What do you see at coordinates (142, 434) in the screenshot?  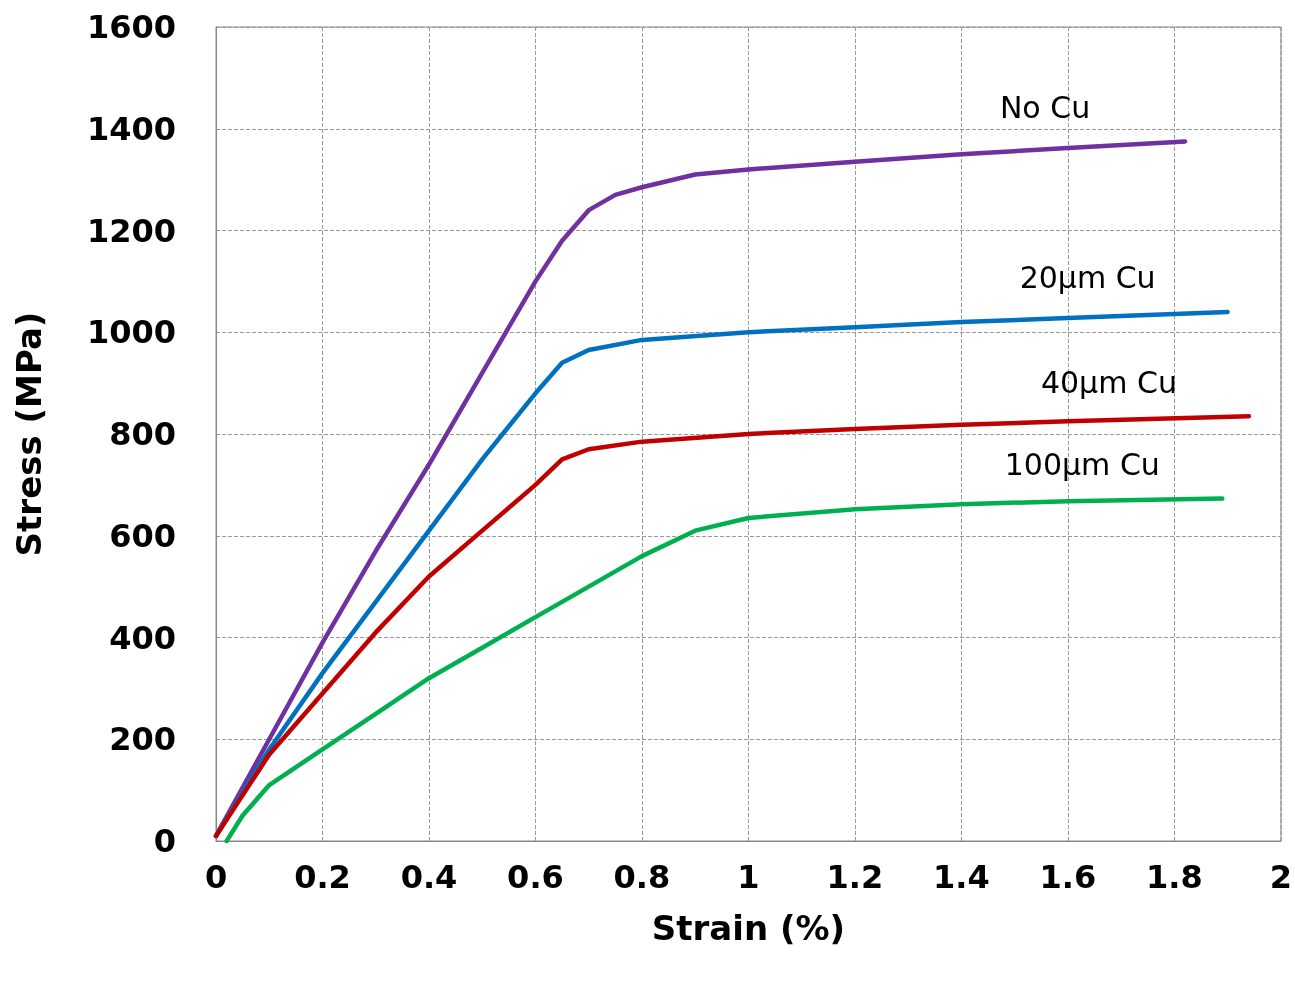 I see `y-tick-label: 800` at bounding box center [142, 434].